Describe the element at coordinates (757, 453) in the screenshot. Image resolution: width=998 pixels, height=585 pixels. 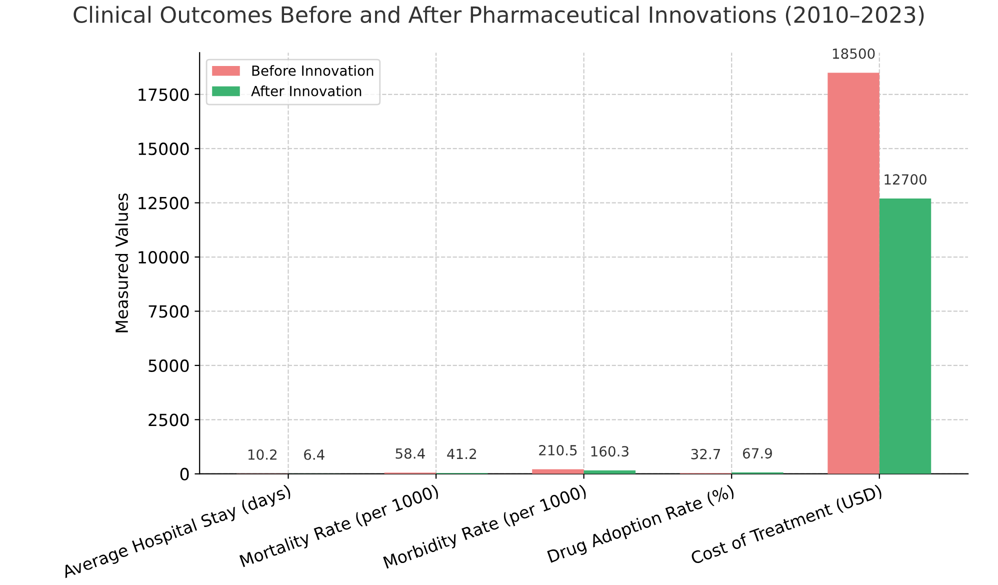
I see `data-label: 67.9` at that location.